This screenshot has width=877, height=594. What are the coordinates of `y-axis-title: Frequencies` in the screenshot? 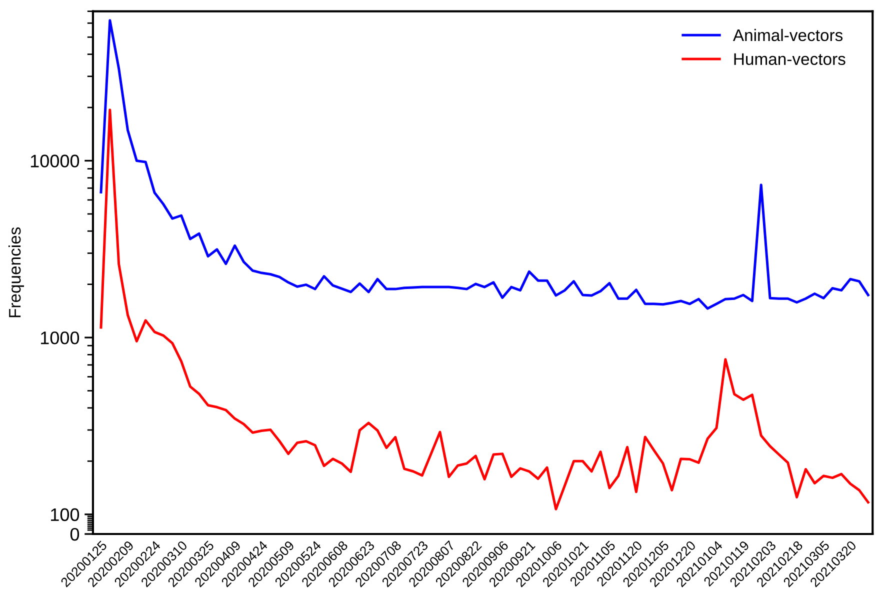 It's located at (16, 272).